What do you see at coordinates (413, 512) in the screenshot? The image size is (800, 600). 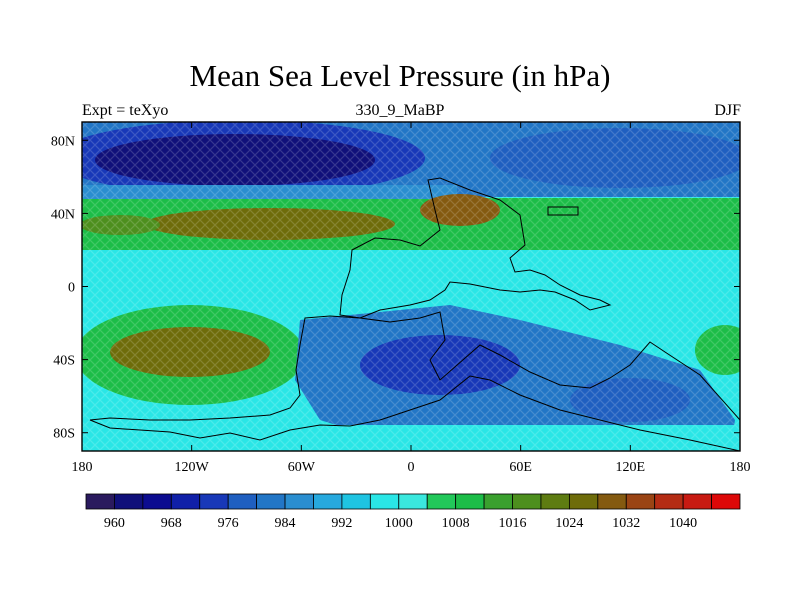 I see `colorbar: 960 968 976 984 992 1000 1008 1016 1024 1032 1040` at bounding box center [413, 512].